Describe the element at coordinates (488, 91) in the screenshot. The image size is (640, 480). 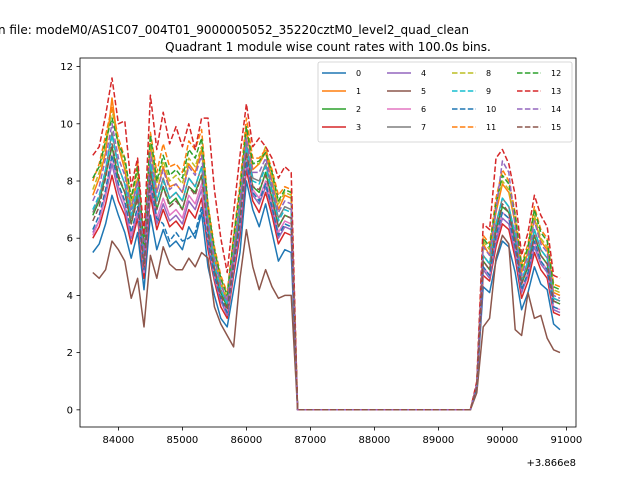
I see `legend-label-9: 9` at that location.